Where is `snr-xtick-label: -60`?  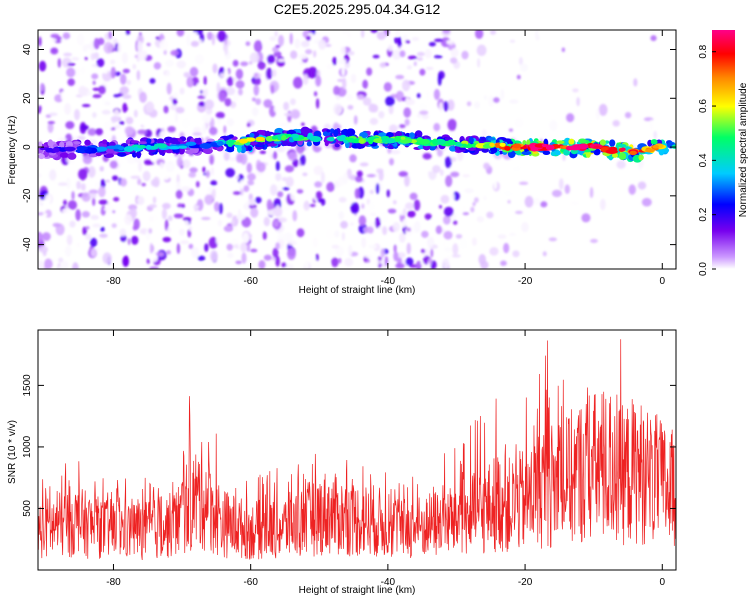 snr-xtick-label: -60 is located at coordinates (250, 582).